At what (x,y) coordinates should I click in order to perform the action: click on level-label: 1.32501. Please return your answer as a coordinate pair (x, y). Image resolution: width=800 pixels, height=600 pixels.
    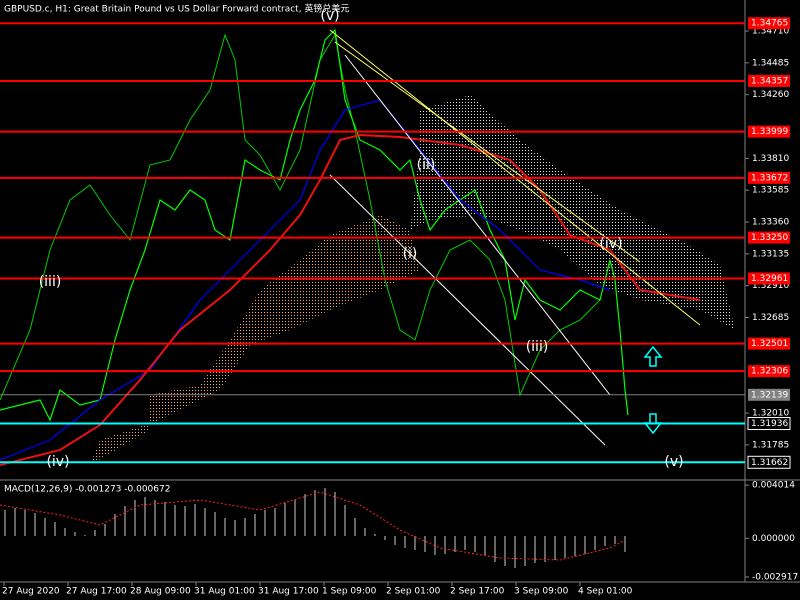
    Looking at the image, I should click on (769, 344).